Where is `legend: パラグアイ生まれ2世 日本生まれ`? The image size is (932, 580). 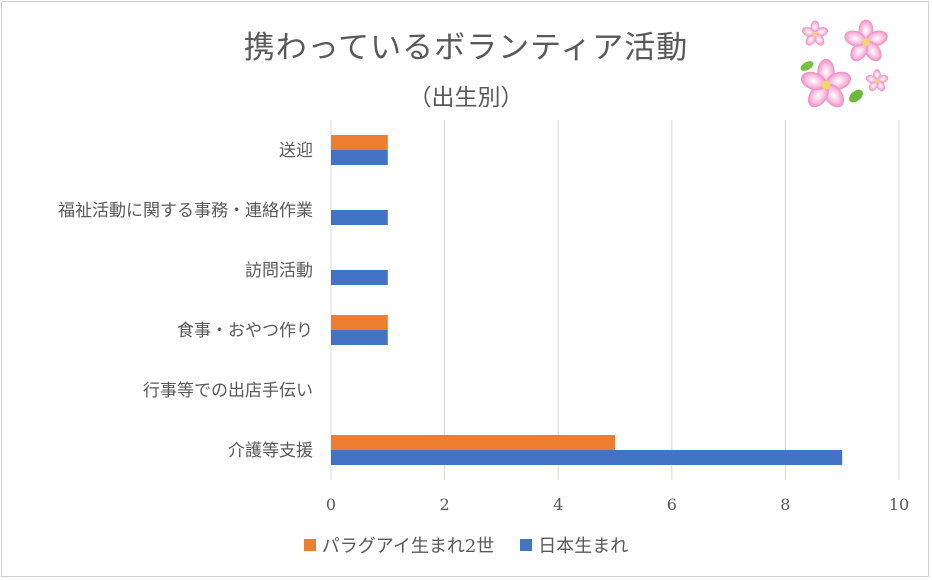 legend: パラグアイ生まれ2世 日本生まれ is located at coordinates (466, 545).